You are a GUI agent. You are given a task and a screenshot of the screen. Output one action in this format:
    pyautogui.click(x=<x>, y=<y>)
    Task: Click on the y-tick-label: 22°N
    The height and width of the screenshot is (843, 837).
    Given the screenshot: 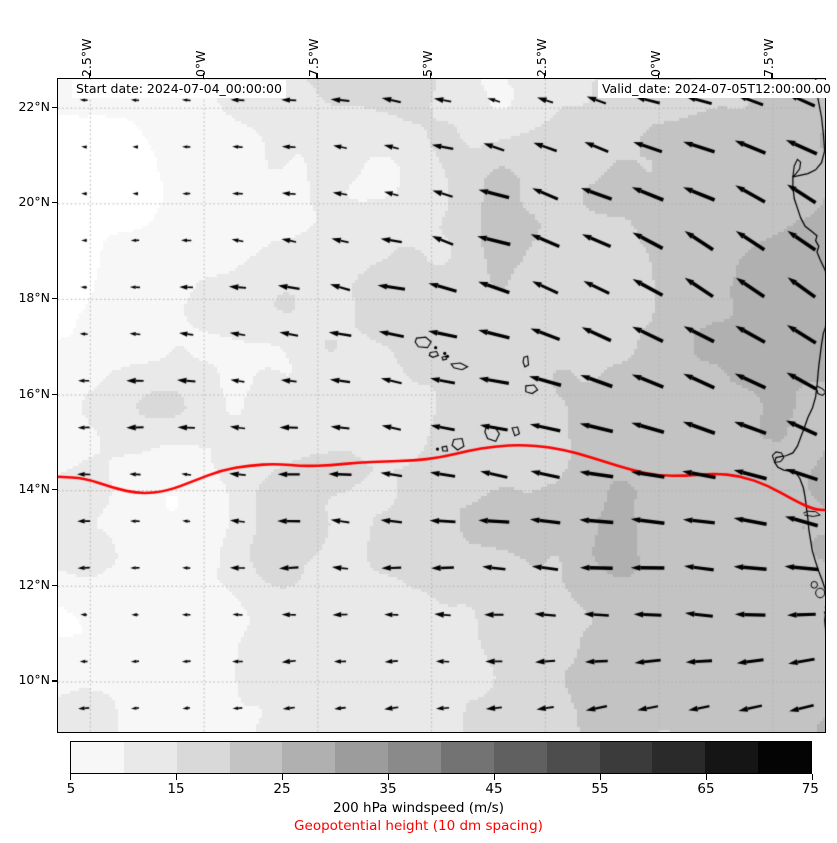 What is the action you would take?
    pyautogui.click(x=34, y=106)
    